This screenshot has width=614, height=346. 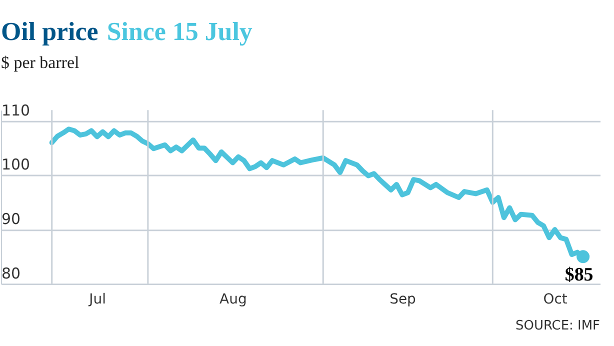 I want to click on annotation: $85, so click(x=579, y=275).